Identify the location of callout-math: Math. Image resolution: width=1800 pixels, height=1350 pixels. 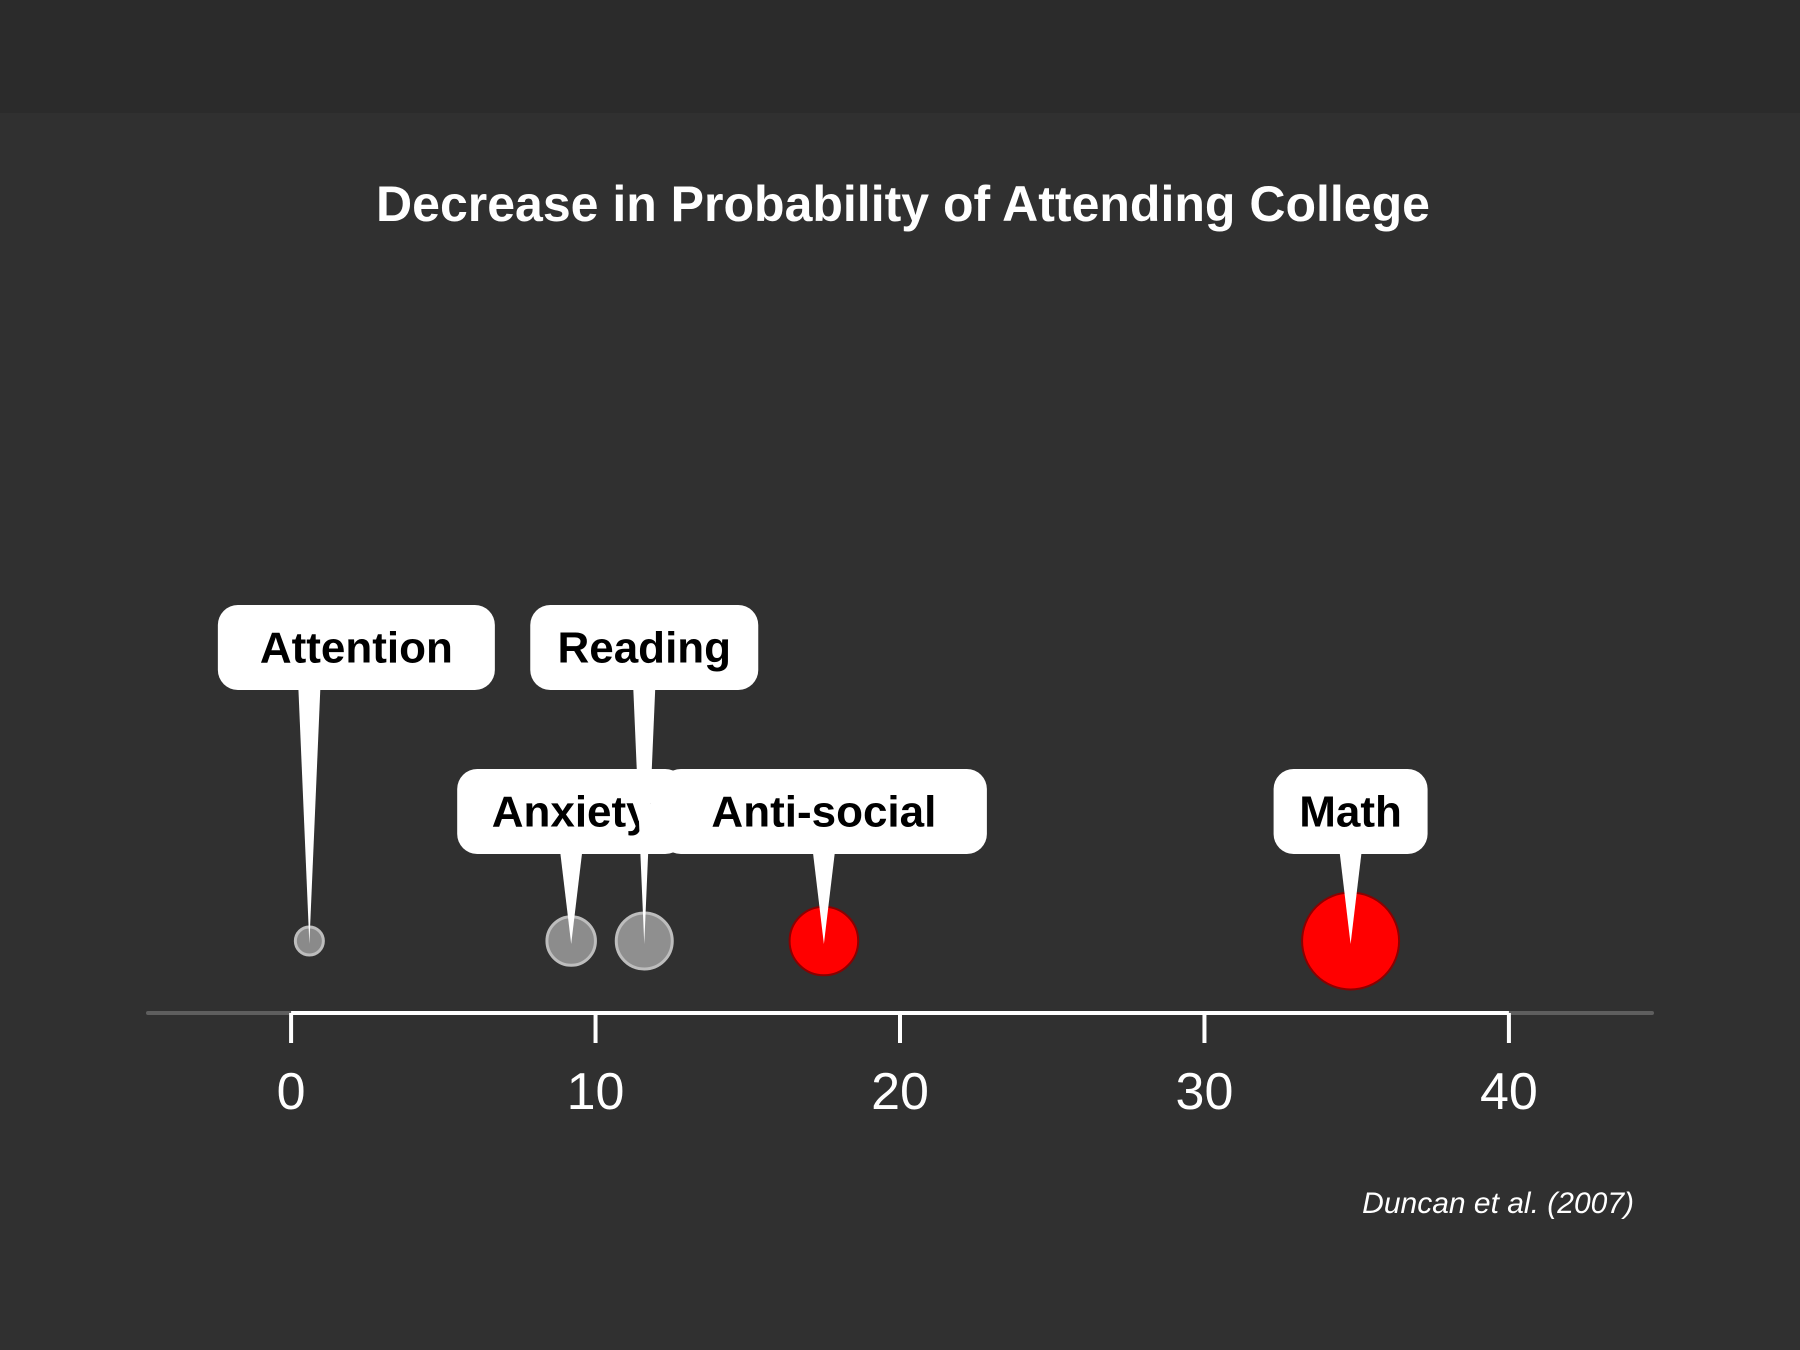
(1350, 856).